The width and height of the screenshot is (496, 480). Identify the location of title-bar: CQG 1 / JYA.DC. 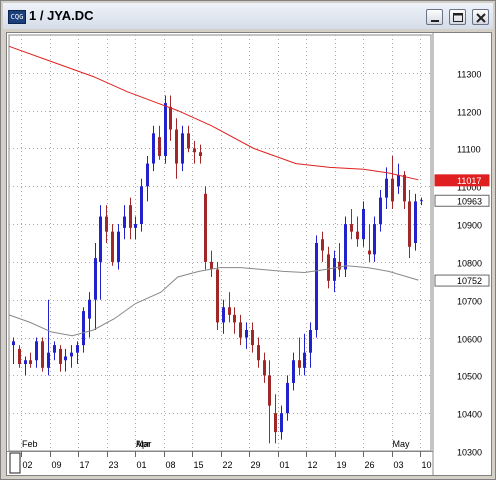
(248, 16).